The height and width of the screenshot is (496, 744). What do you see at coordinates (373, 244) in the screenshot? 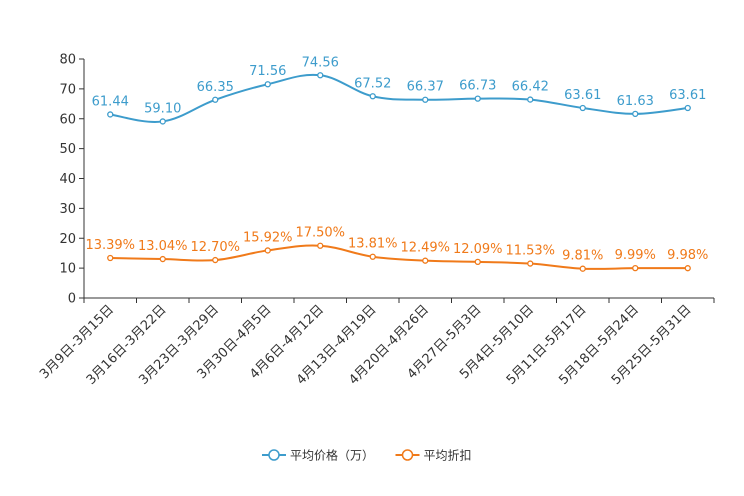
I see `data-label: 13.81%` at bounding box center [373, 244].